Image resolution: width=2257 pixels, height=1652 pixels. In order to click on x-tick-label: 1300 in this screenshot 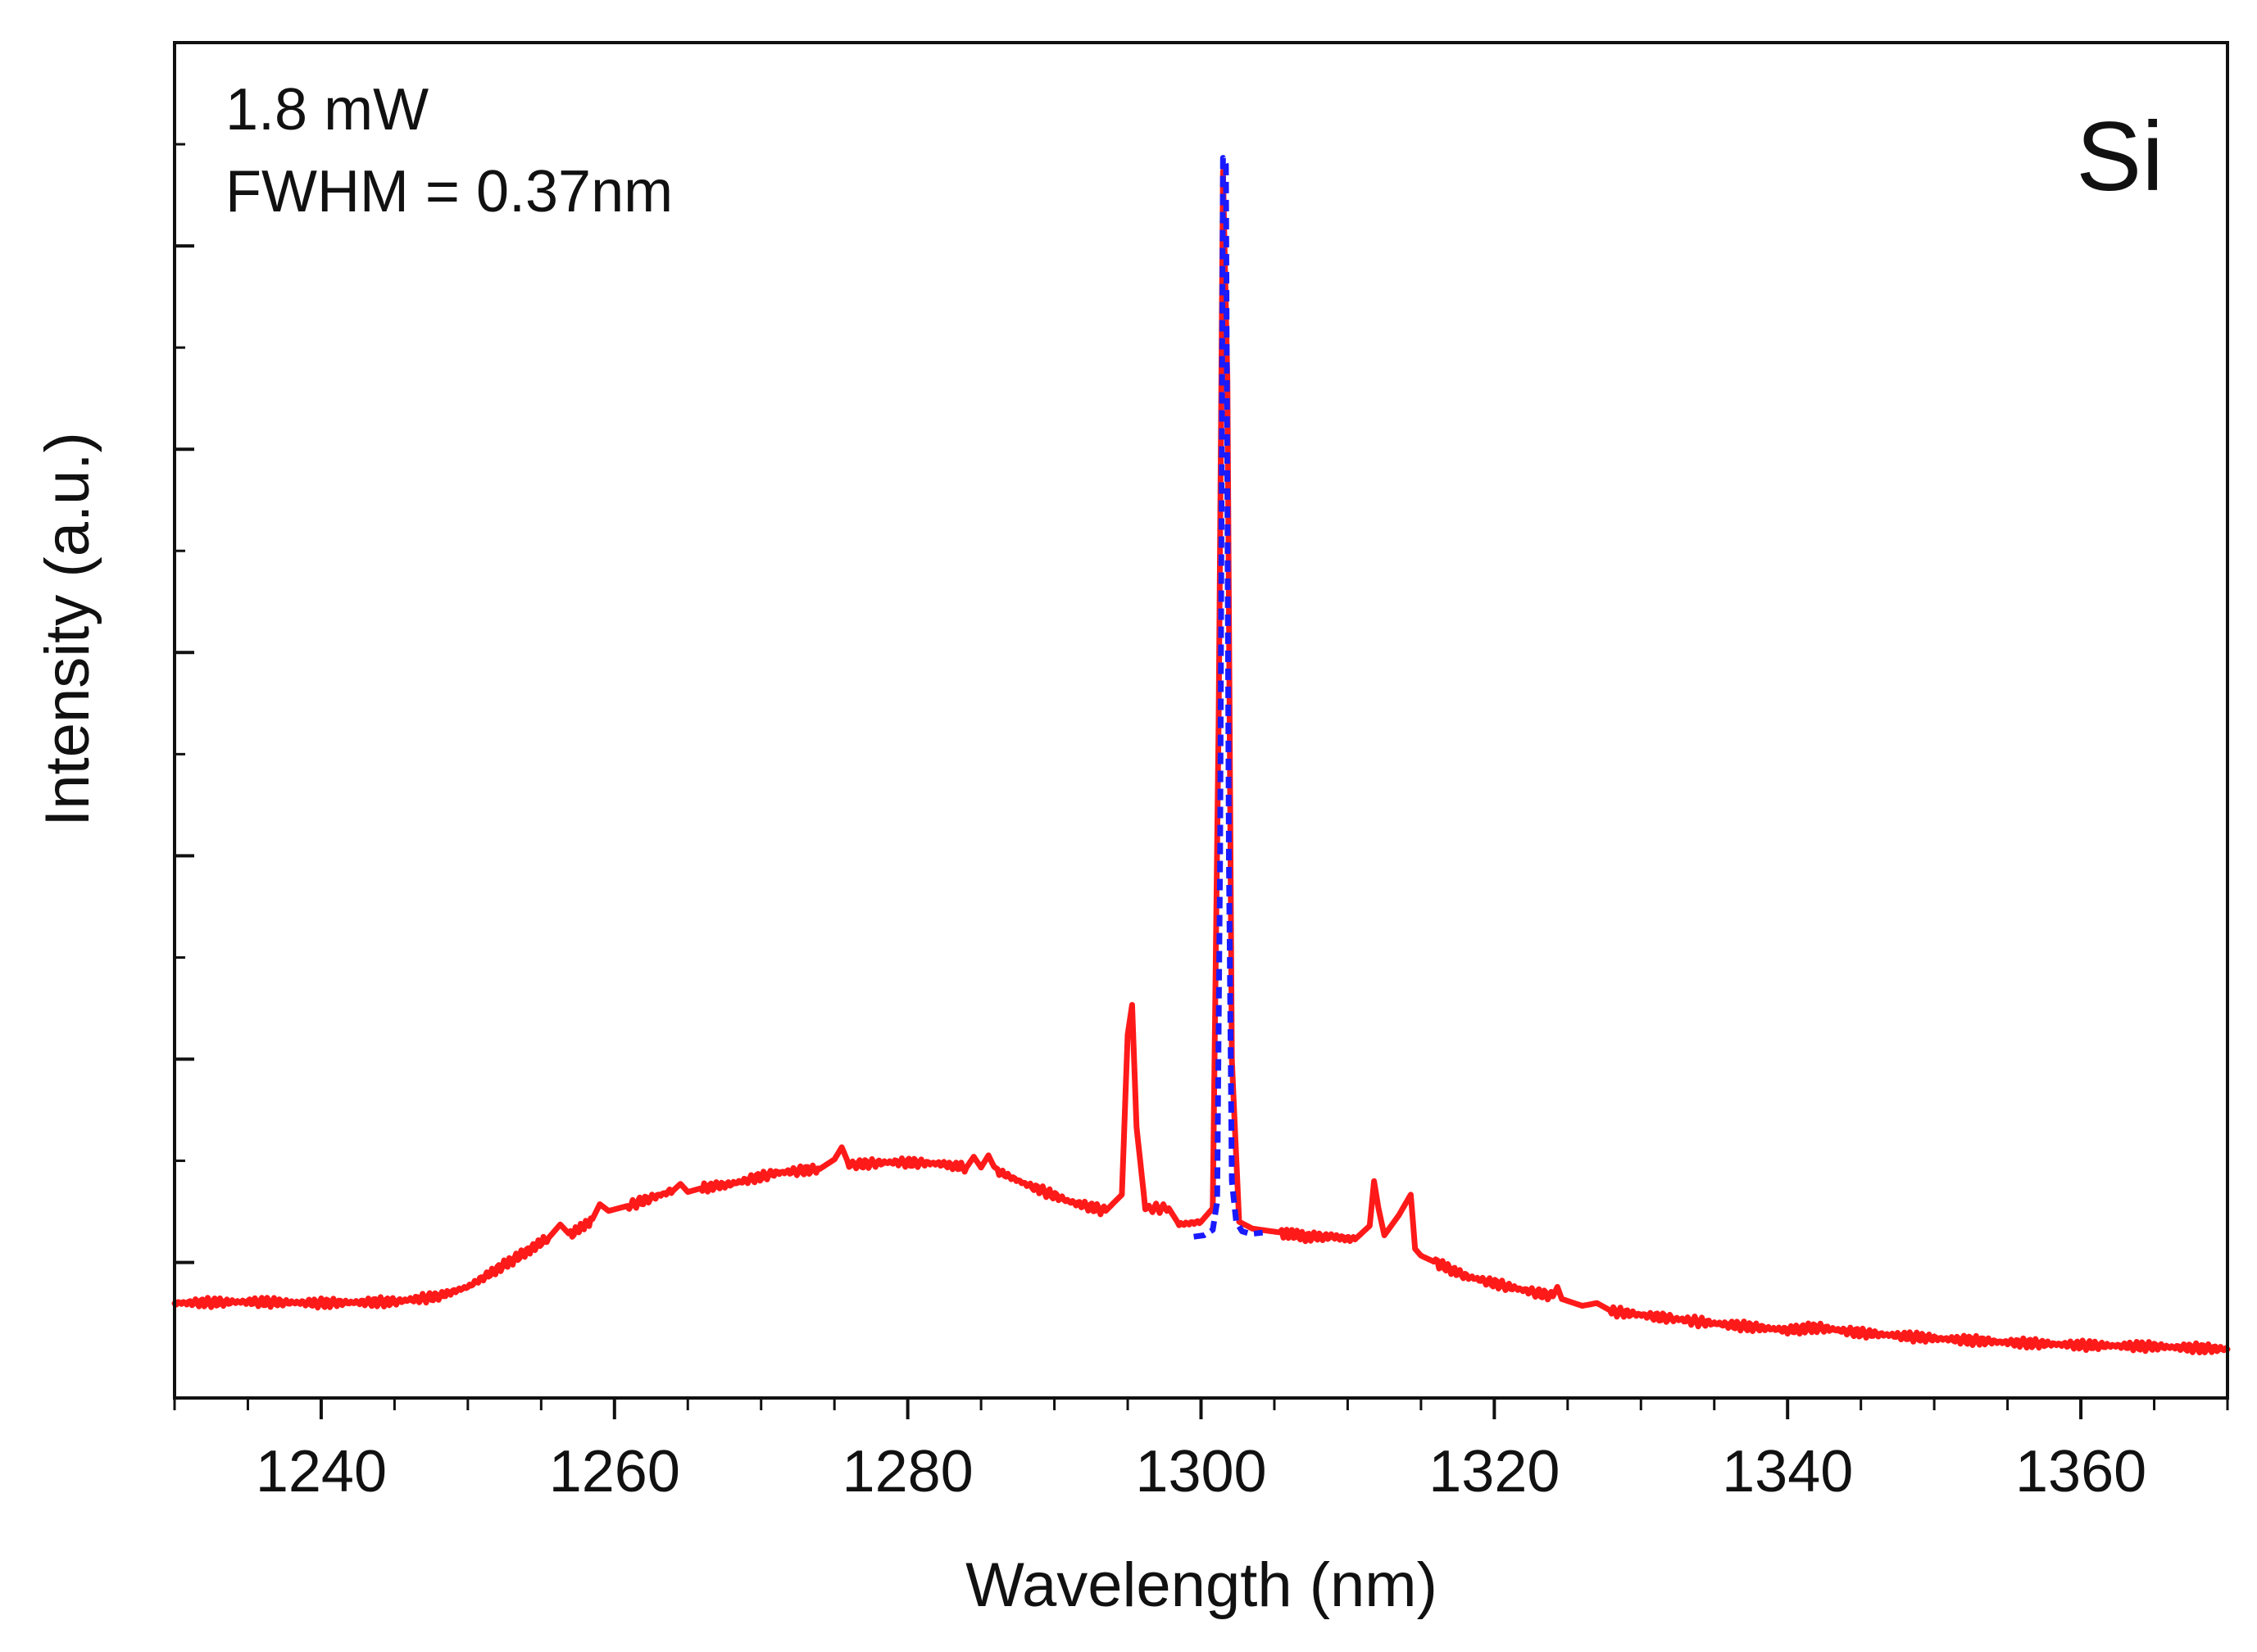, I will do `click(1200, 1471)`.